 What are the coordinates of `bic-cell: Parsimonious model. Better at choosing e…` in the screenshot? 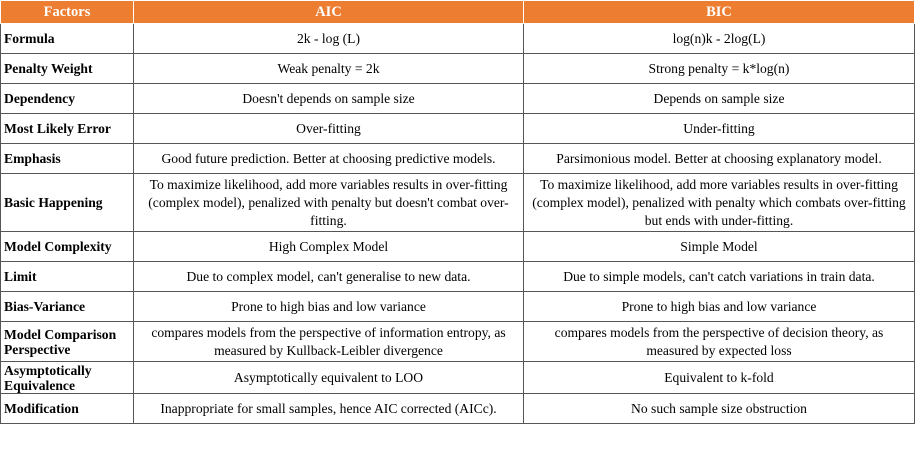 It's located at (719, 158).